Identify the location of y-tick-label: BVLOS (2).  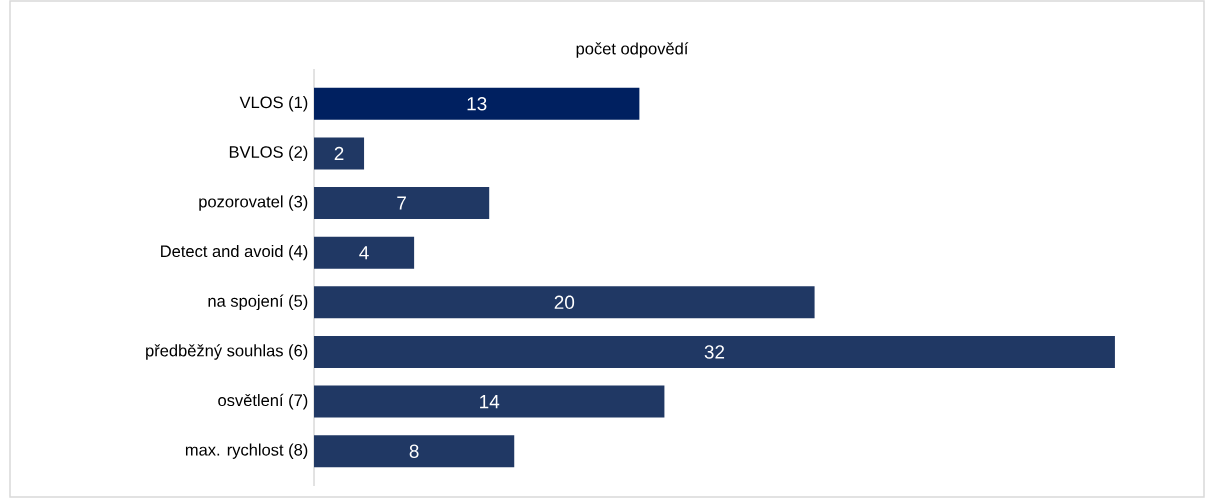
(268, 153).